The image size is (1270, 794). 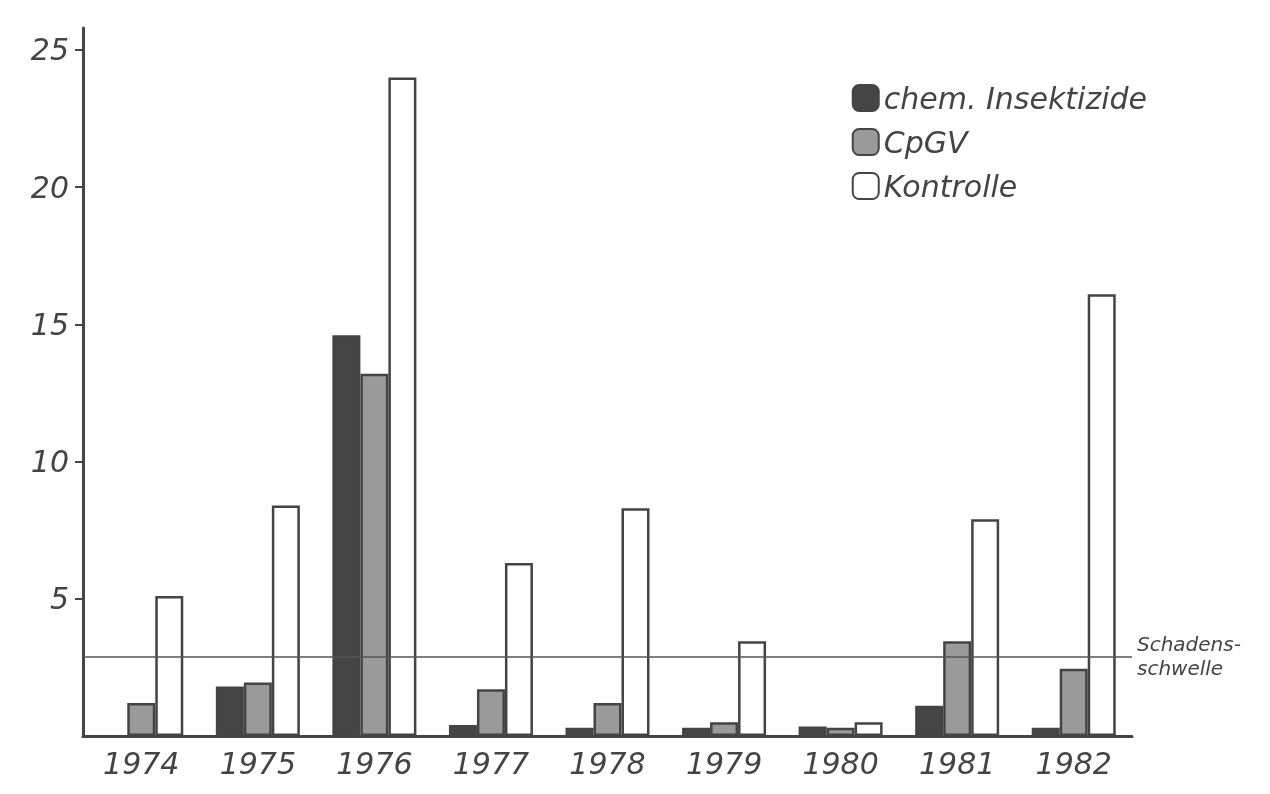 I want to click on ref-line-label: Schadens- schwelle, so click(x=1189, y=656).